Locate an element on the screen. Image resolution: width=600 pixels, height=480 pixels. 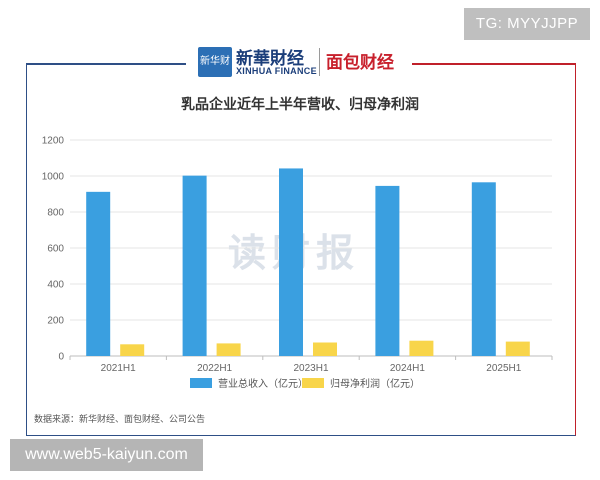
x-tick-label: 2022H1 is located at coordinates (214, 368).